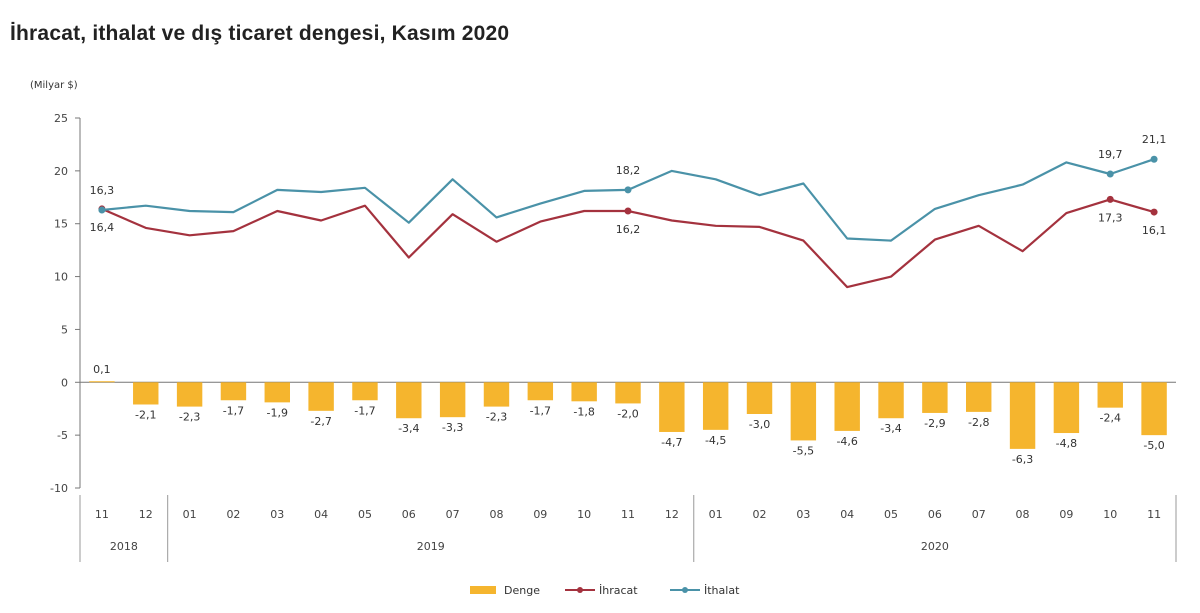  What do you see at coordinates (277, 412) in the screenshot?
I see `denge-bar-label: -1,9` at bounding box center [277, 412].